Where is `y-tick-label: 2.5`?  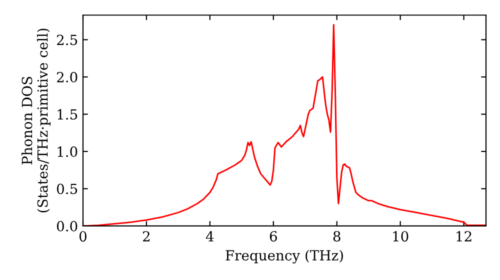
y-tick-label: 2.5 is located at coordinates (67, 40).